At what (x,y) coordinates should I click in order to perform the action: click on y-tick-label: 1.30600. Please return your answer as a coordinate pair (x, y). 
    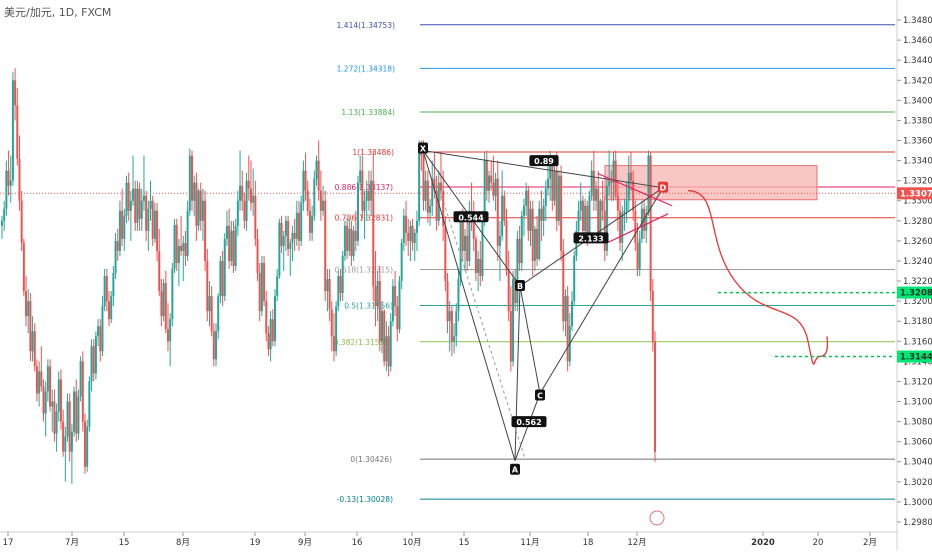
    Looking at the image, I should click on (917, 443).